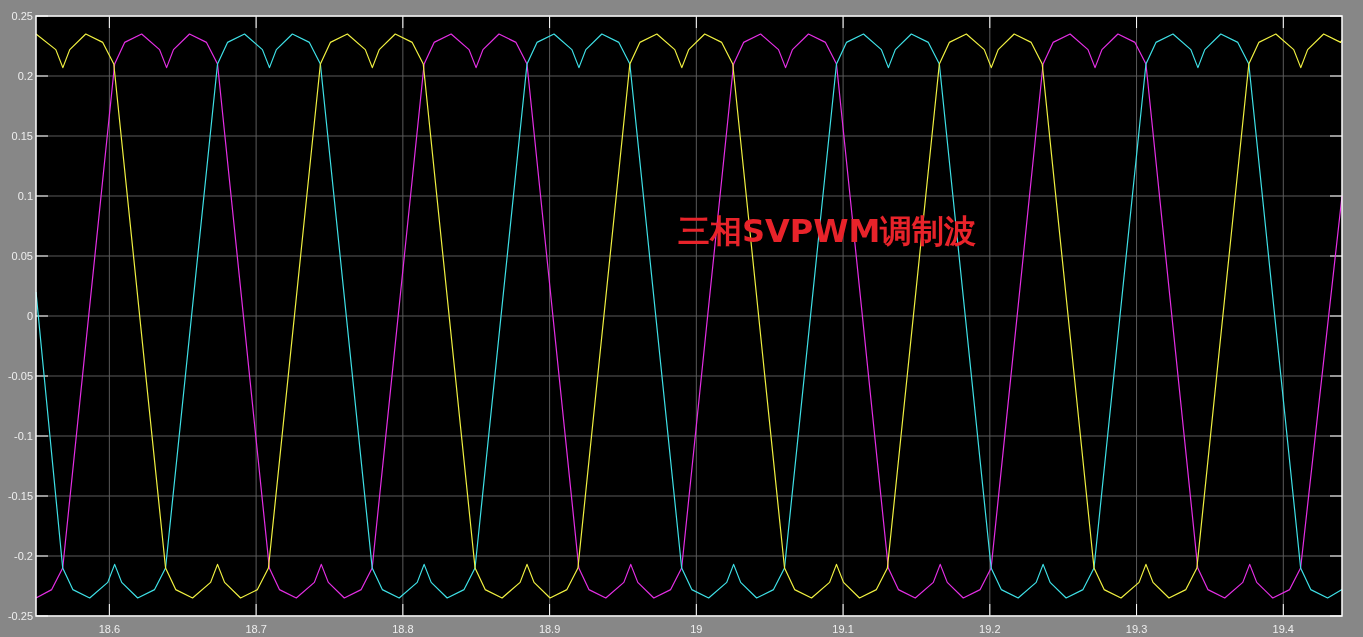 The image size is (1363, 637). I want to click on y-tick-label: 0.1, so click(25, 196).